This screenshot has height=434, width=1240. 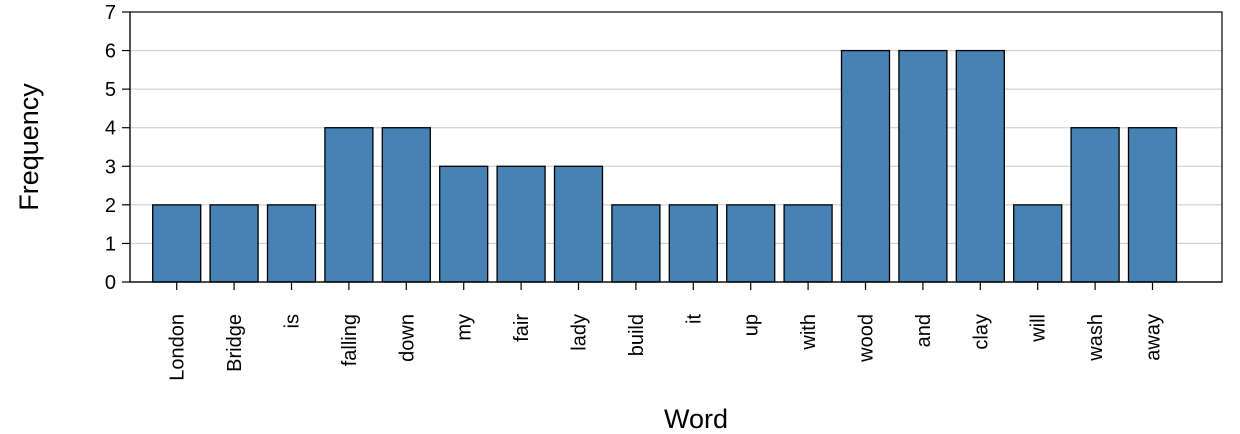 What do you see at coordinates (751, 243) in the screenshot?
I see `bar-up` at bounding box center [751, 243].